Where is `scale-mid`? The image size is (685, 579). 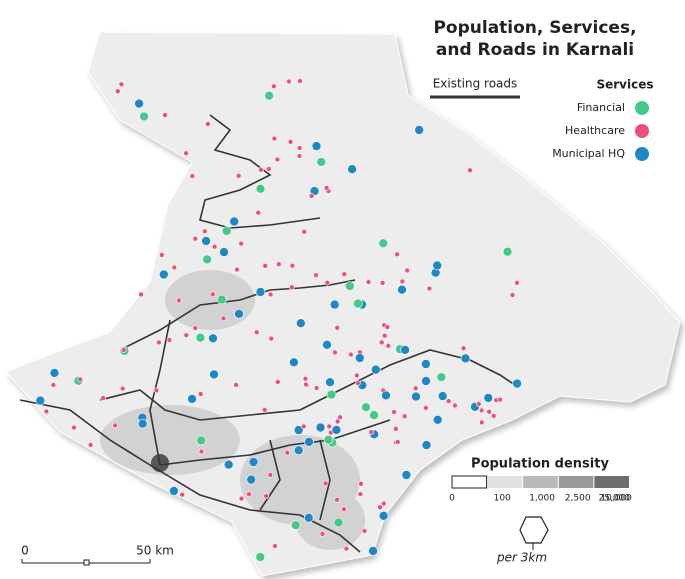
scale-mid is located at coordinates (86, 562).